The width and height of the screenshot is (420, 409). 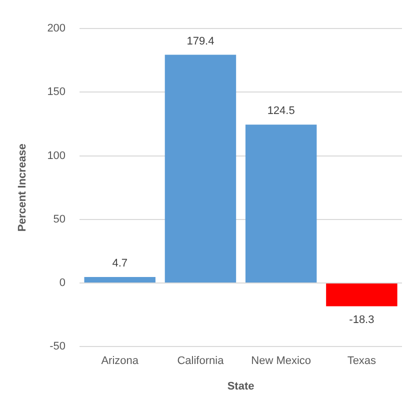 I want to click on x-tick-label: Texas, so click(x=362, y=361).